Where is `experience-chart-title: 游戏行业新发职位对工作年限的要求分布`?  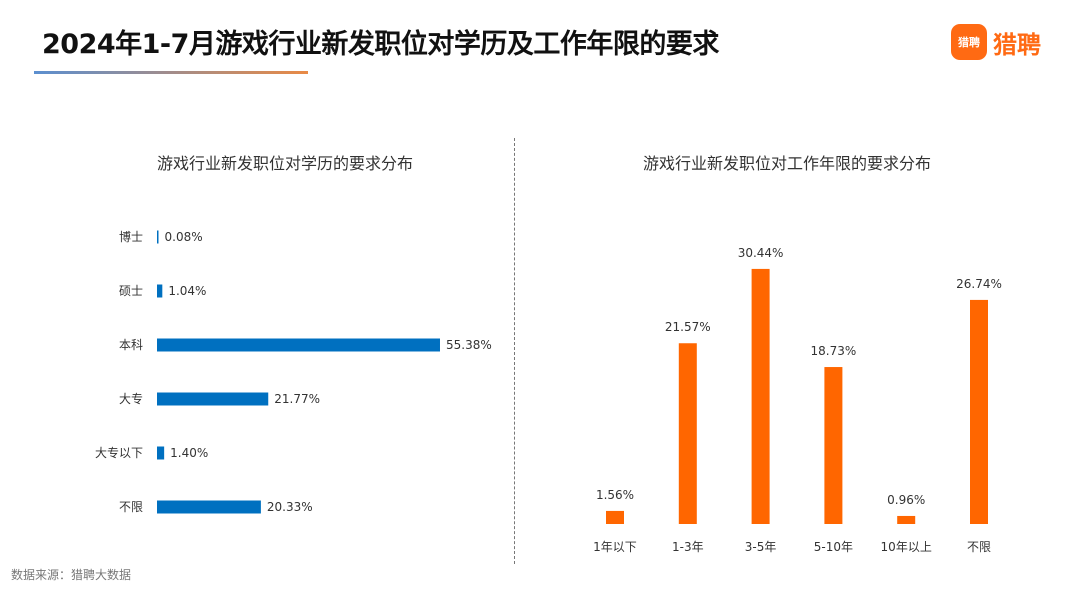
experience-chart-title: 游戏行业新发职位对工作年限的要求分布 is located at coordinates (787, 163).